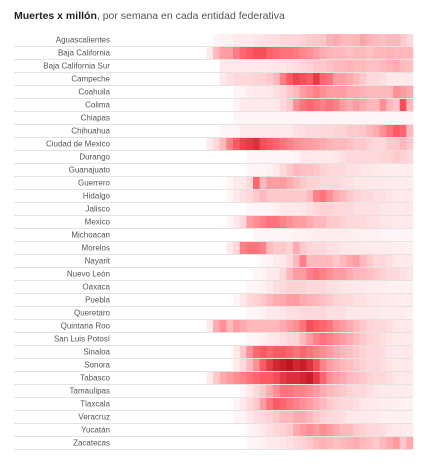  Describe the element at coordinates (214, 209) in the screenshot. I see `heatmap-row: Jalisco` at that location.